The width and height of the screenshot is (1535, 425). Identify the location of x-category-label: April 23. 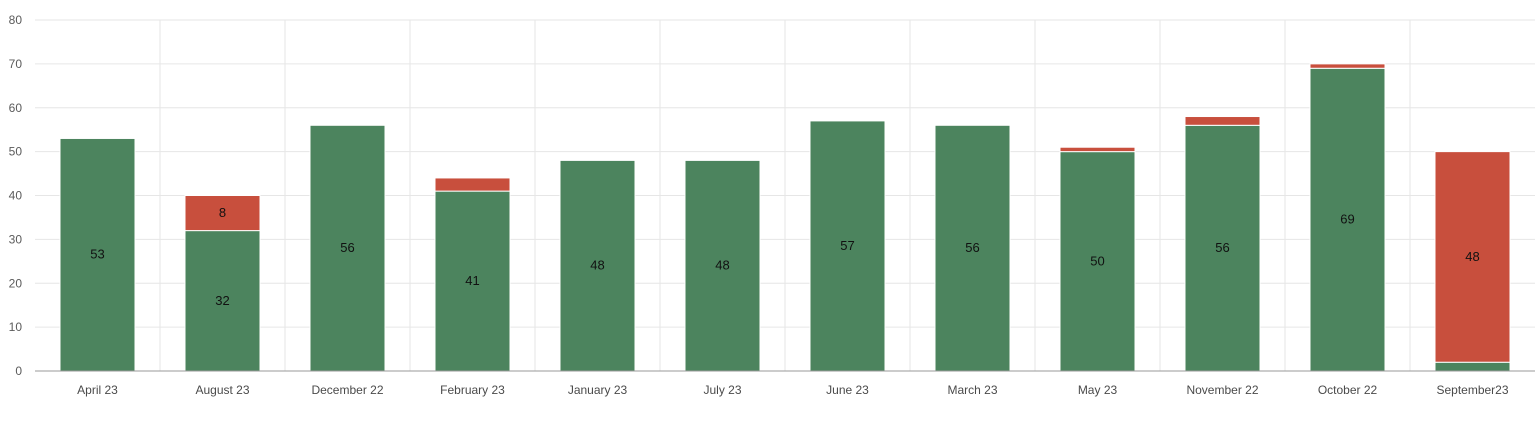
(97, 390).